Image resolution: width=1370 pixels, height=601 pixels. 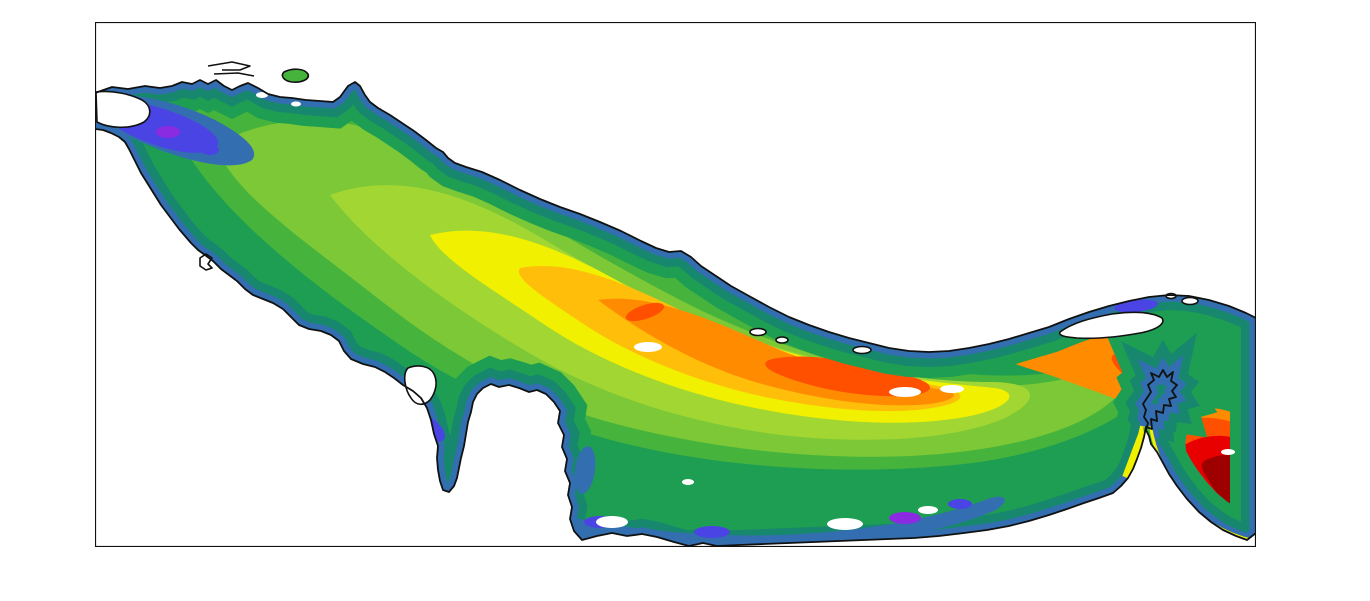 I want to click on island-bahrain, so click(x=420, y=385).